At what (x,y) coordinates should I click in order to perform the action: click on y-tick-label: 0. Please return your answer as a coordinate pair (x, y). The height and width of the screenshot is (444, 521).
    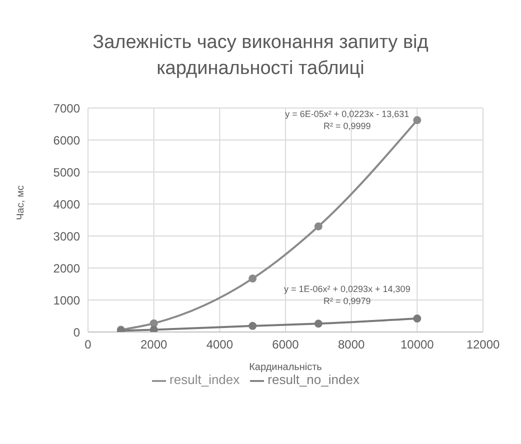
    Looking at the image, I should click on (76, 332).